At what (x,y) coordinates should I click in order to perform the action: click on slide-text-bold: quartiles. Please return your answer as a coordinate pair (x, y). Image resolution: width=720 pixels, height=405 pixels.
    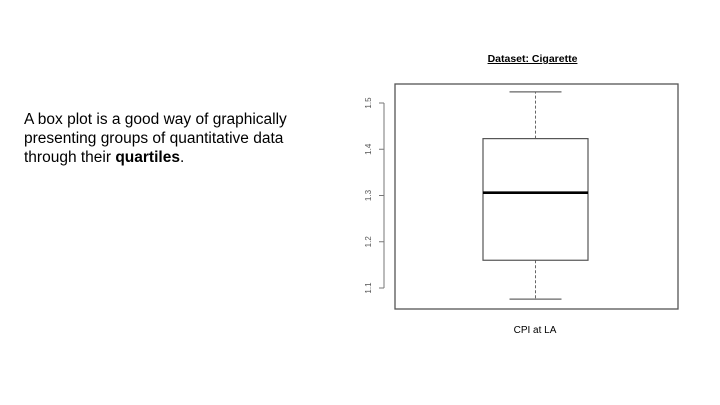
    Looking at the image, I should click on (147, 157).